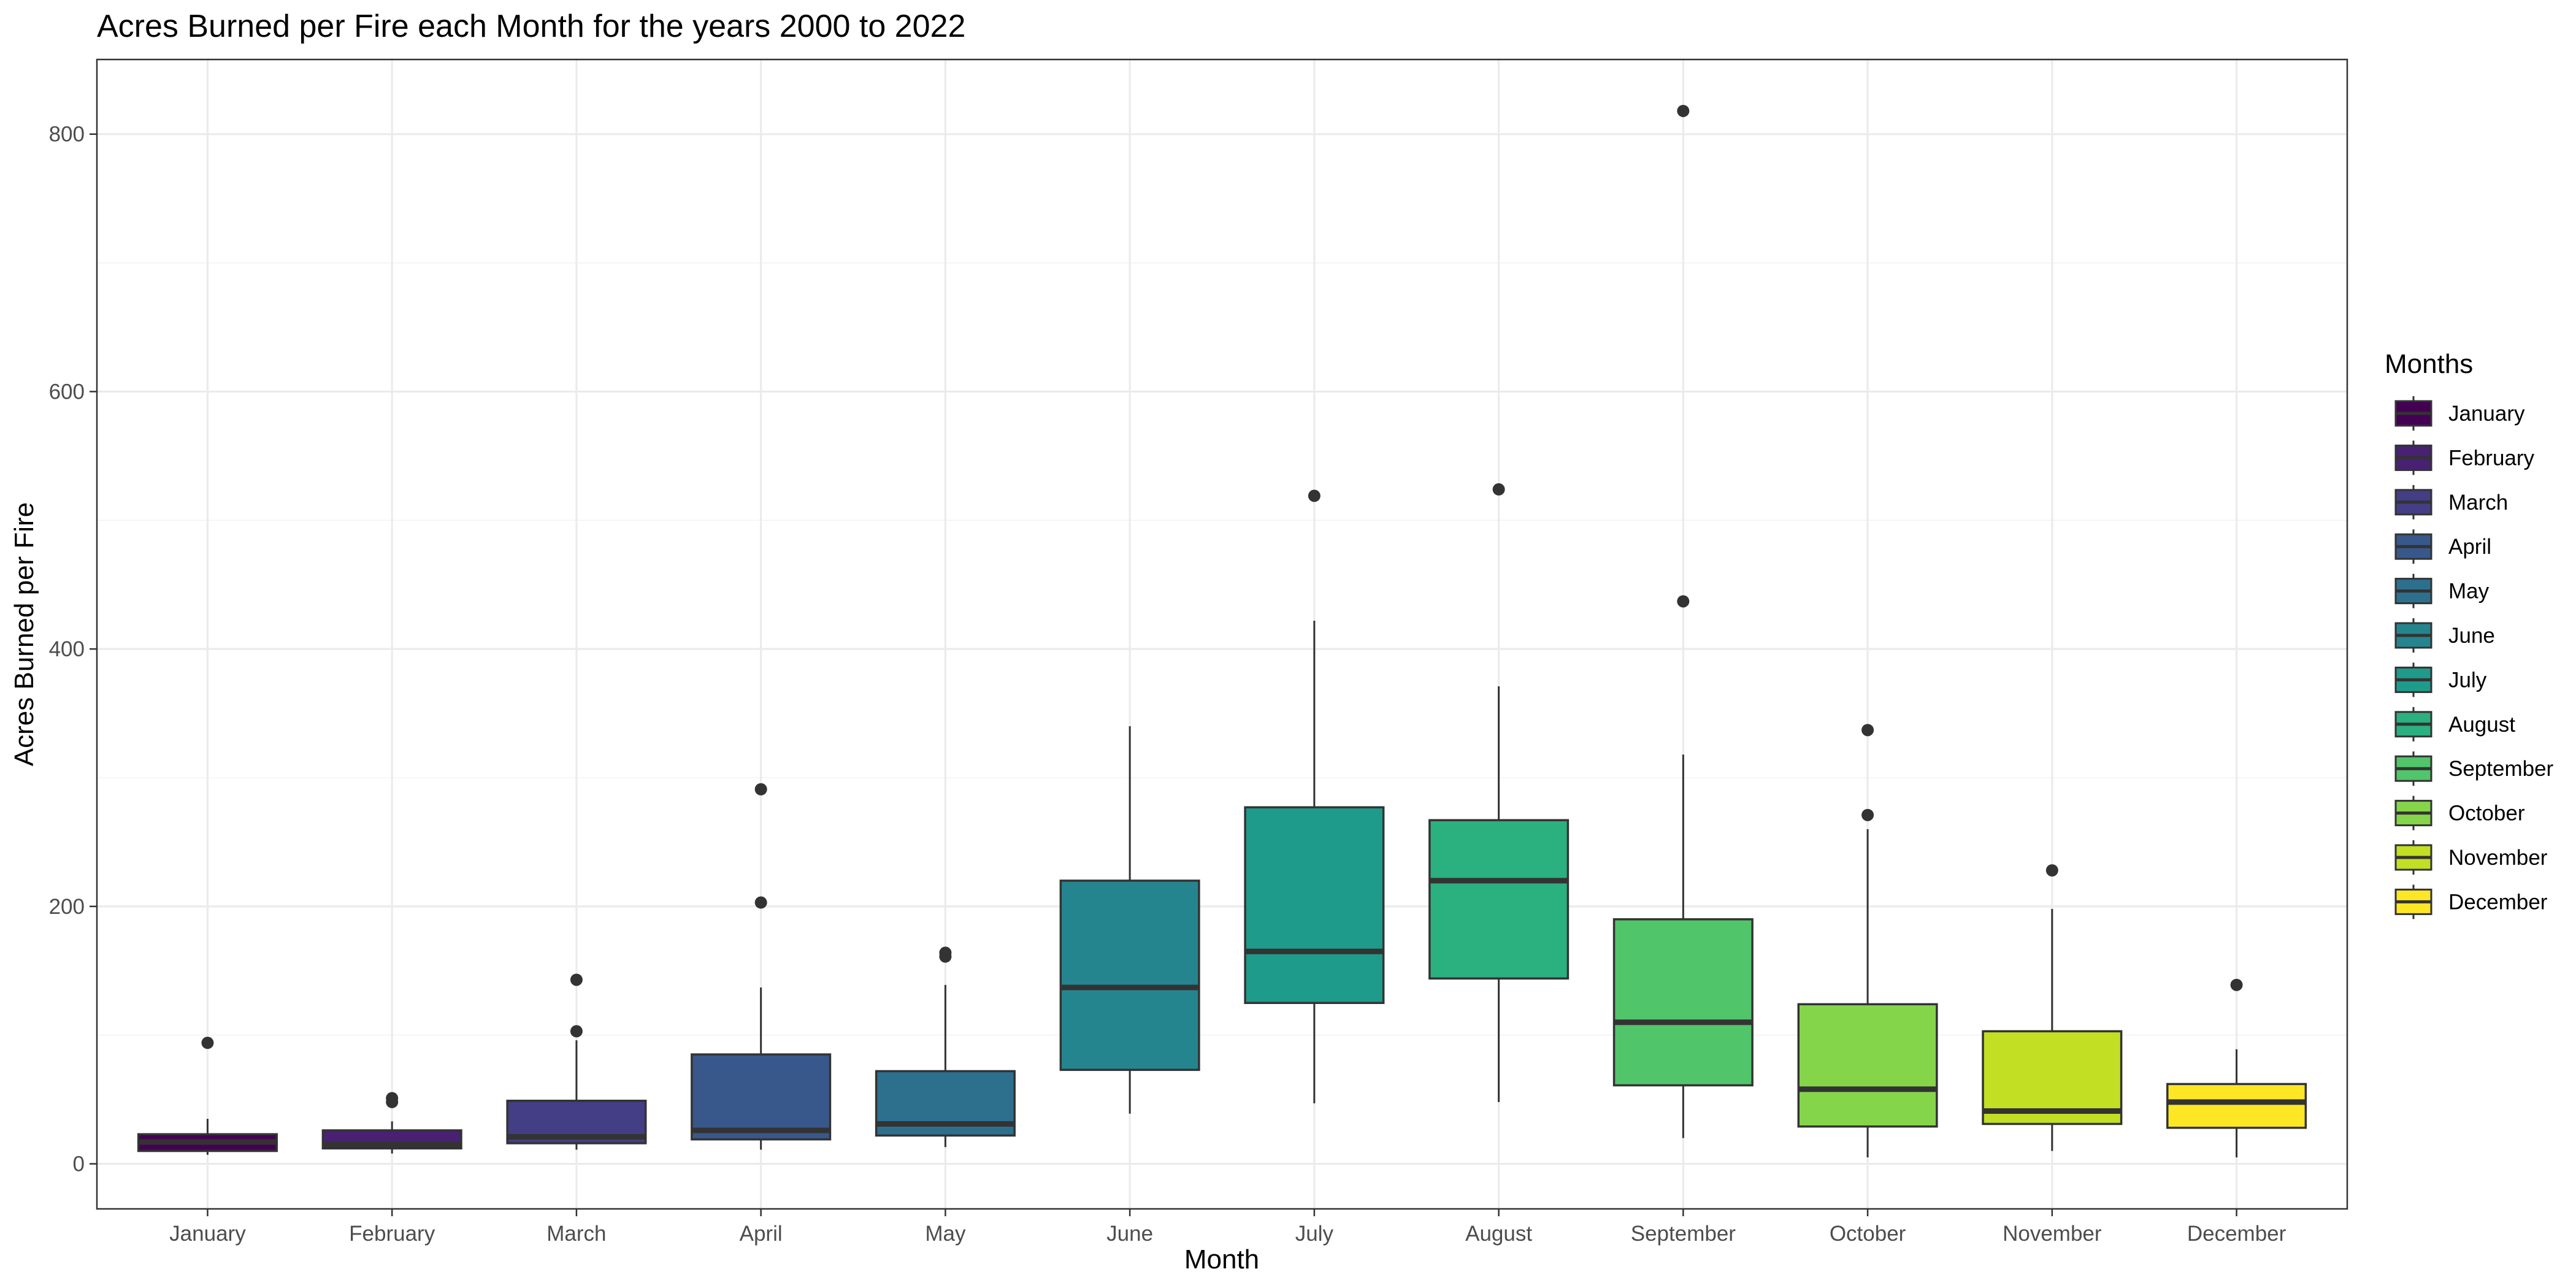 Image resolution: width=2576 pixels, height=1288 pixels. I want to click on x-tick-label: August, so click(1498, 1234).